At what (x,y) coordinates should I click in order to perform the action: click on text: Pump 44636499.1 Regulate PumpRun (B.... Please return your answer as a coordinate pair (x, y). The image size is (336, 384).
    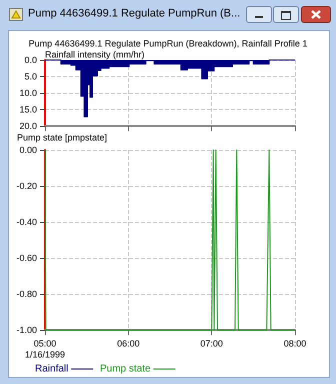
    Looking at the image, I should click on (134, 14).